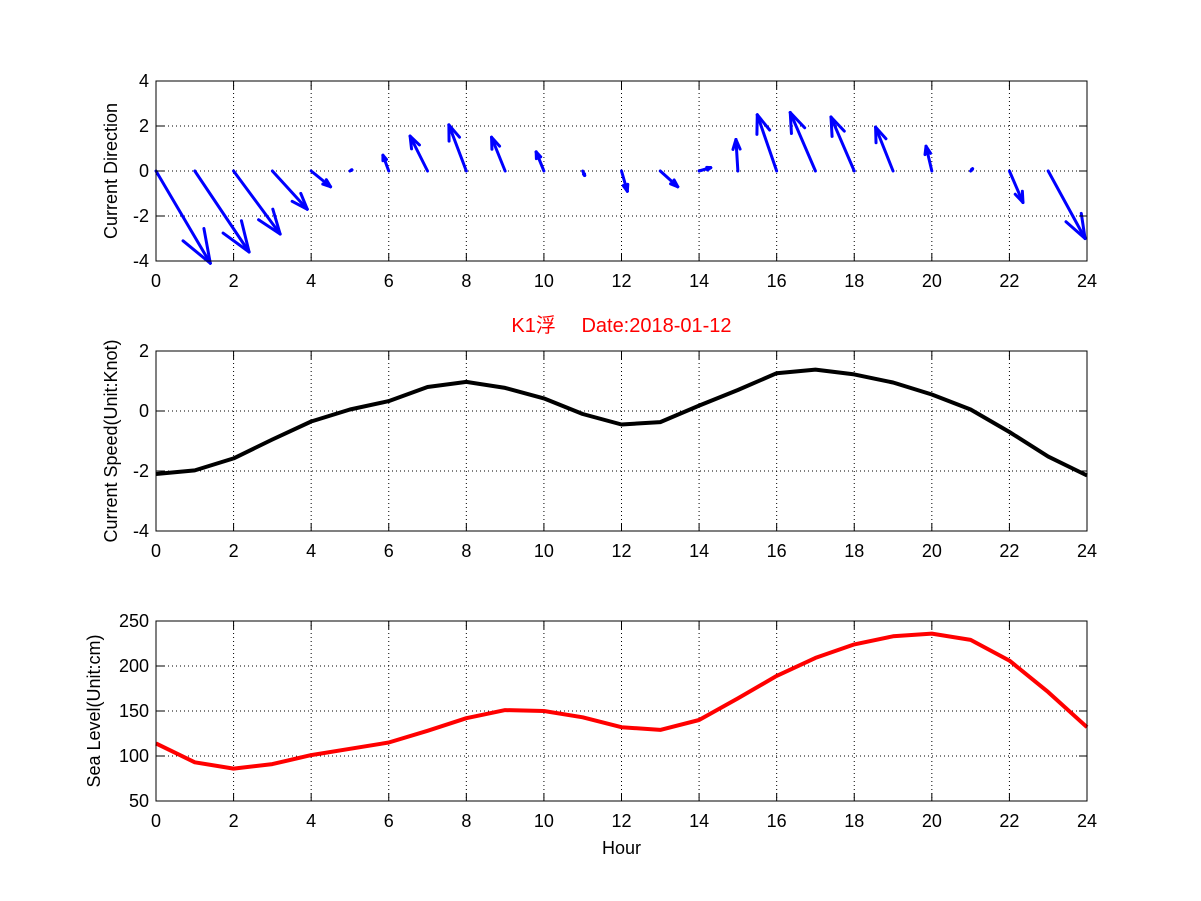  Describe the element at coordinates (111, 171) in the screenshot. I see `y-axis-label: Current Direction` at that location.